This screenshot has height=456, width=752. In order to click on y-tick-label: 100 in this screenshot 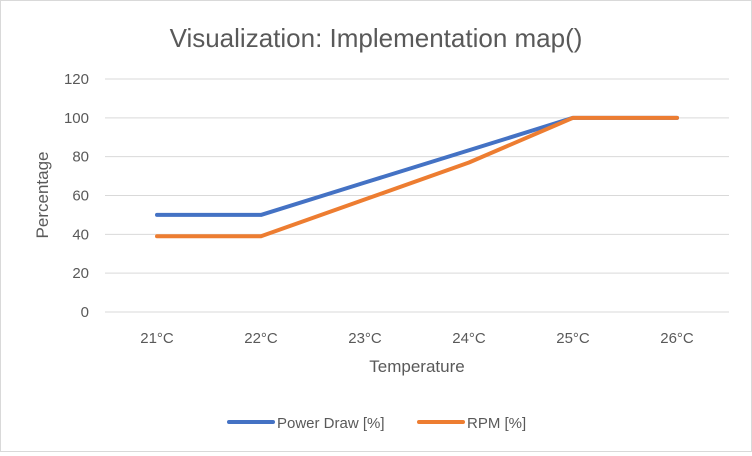, I will do `click(76, 118)`.